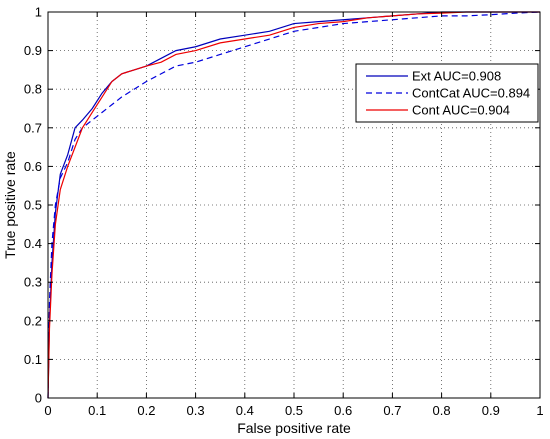 The image size is (550, 439). What do you see at coordinates (38, 12) in the screenshot?
I see `y-tick-label: 1` at bounding box center [38, 12].